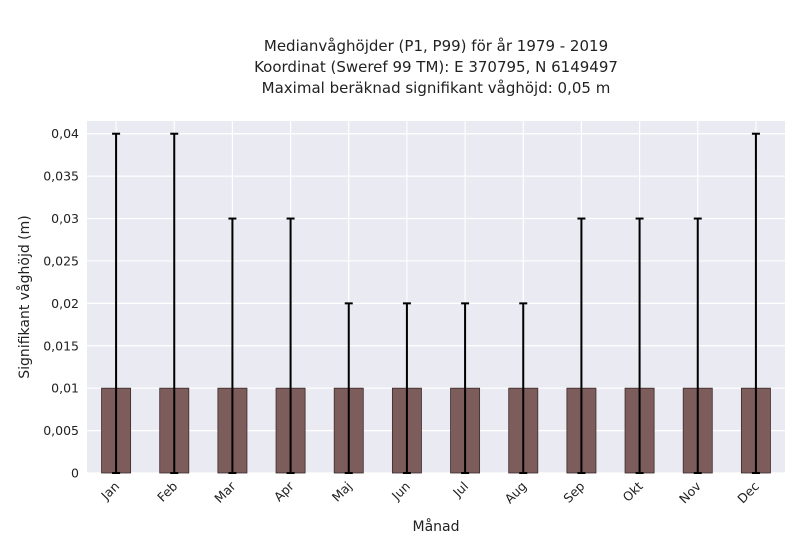 Image resolution: width=800 pixels, height=550 pixels. Describe the element at coordinates (633, 491) in the screenshot. I see `x-tick-label-okt: Okt` at that location.